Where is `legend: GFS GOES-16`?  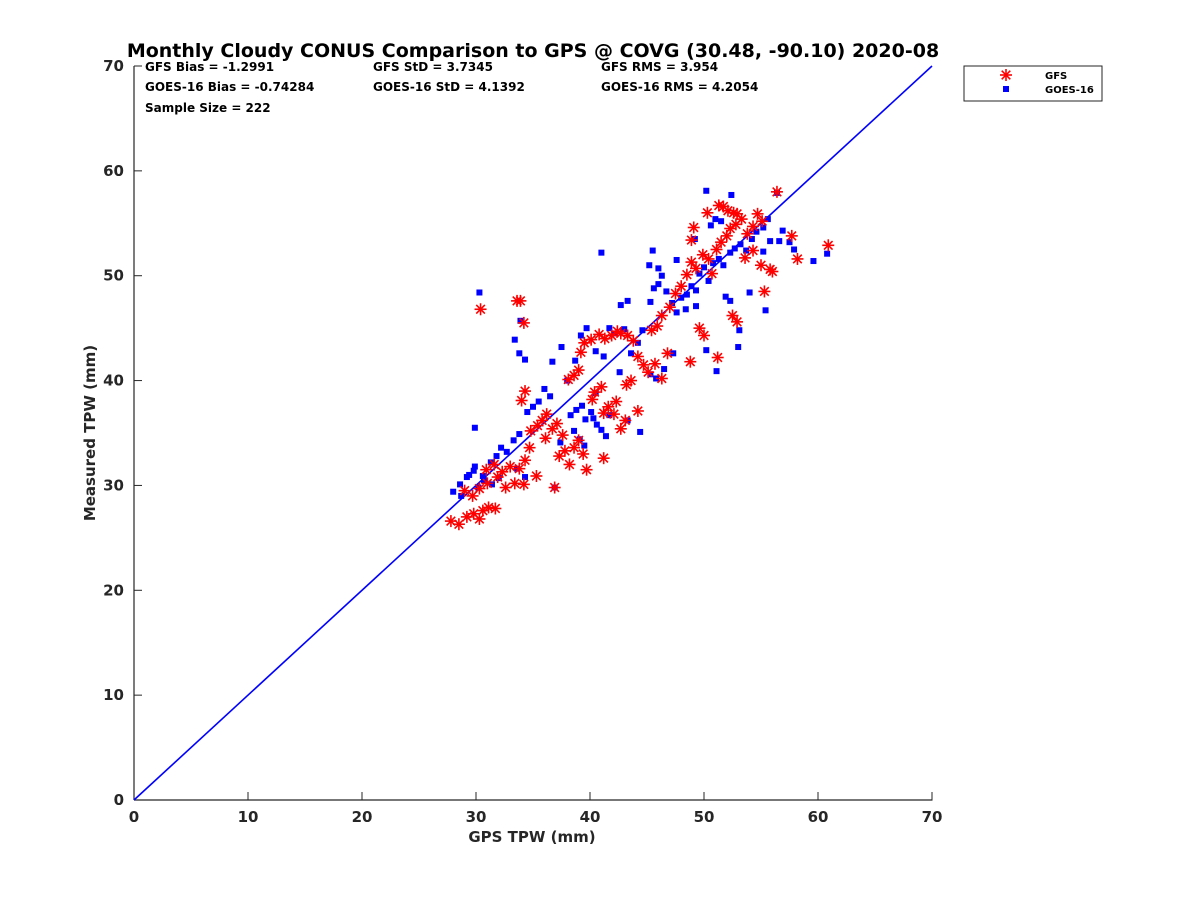 legend: GFS GOES-16 is located at coordinates (1033, 83).